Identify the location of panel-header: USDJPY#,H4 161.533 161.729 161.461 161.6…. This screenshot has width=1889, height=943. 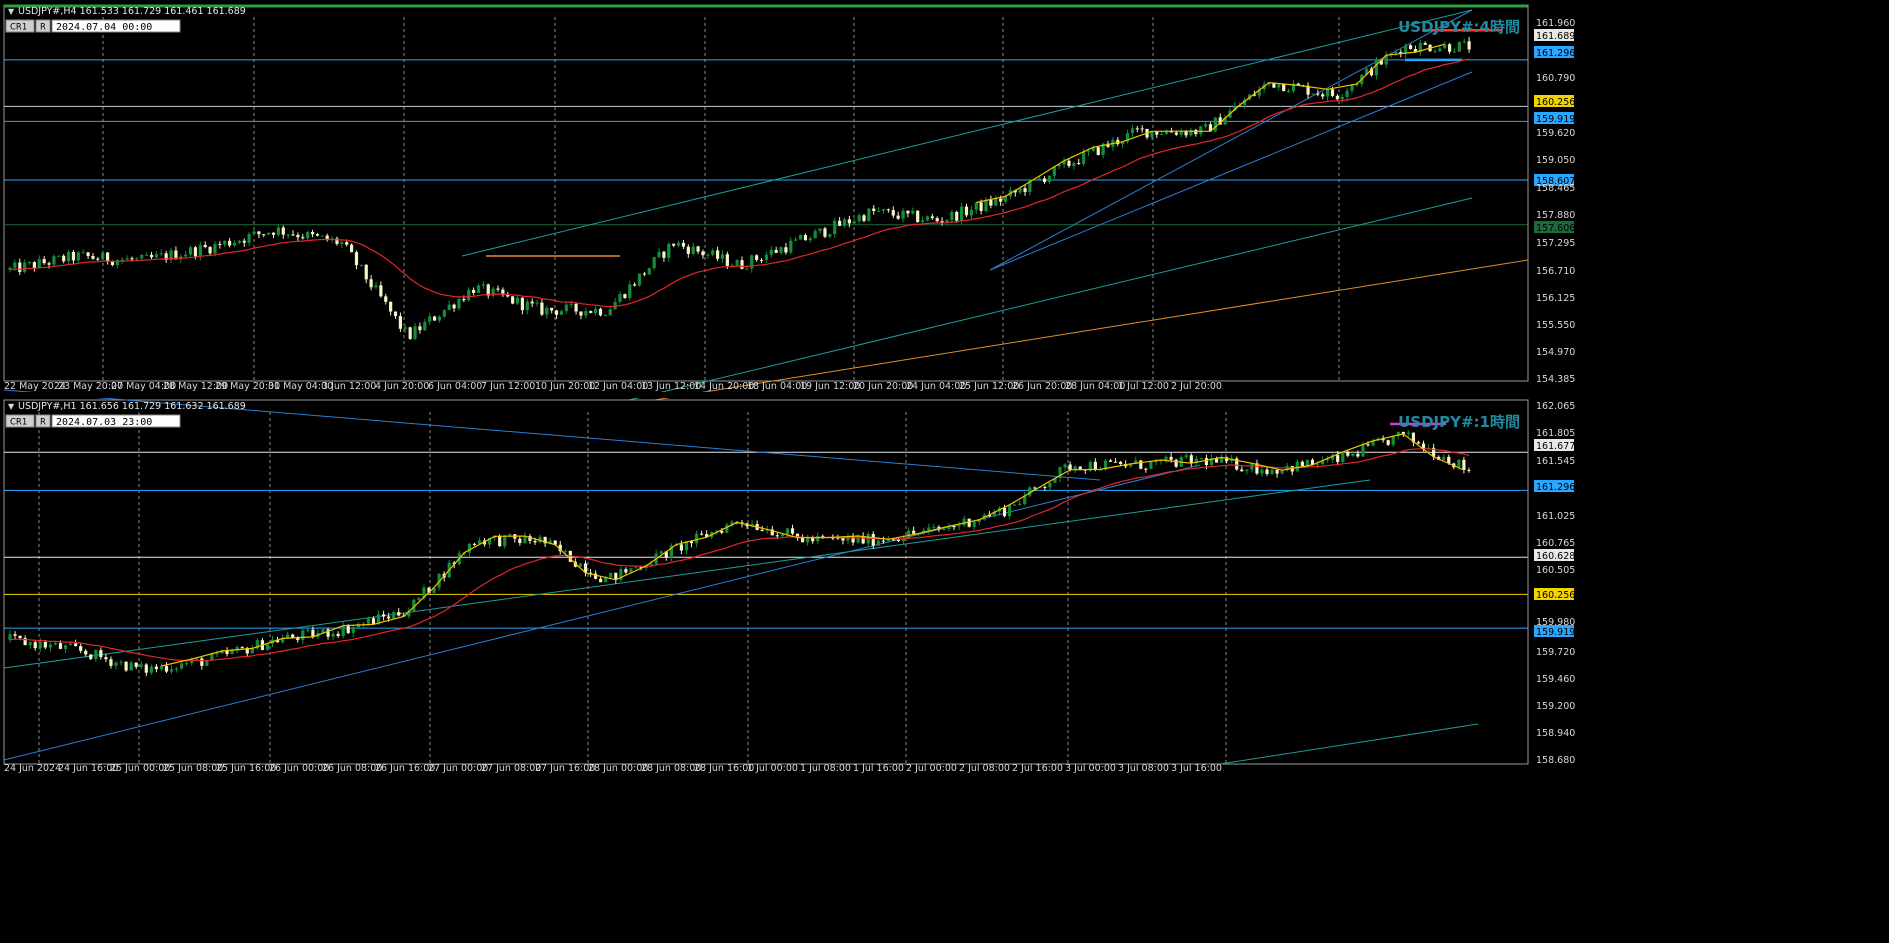
(132, 11).